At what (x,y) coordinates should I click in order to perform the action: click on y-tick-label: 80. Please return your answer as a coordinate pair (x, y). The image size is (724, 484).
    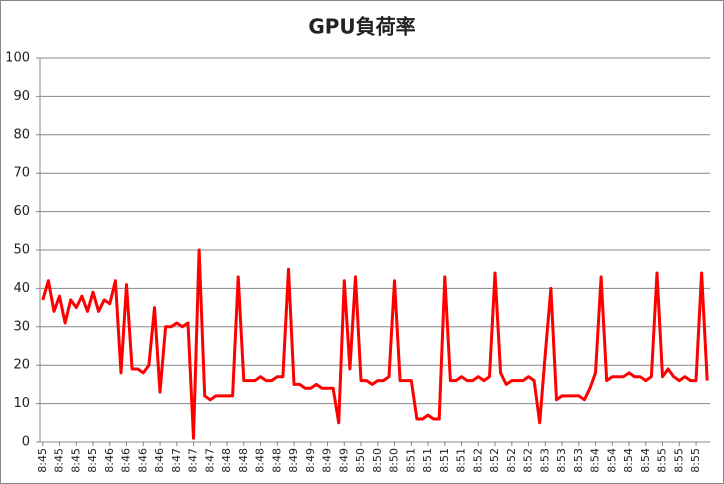
    Looking at the image, I should click on (21, 134).